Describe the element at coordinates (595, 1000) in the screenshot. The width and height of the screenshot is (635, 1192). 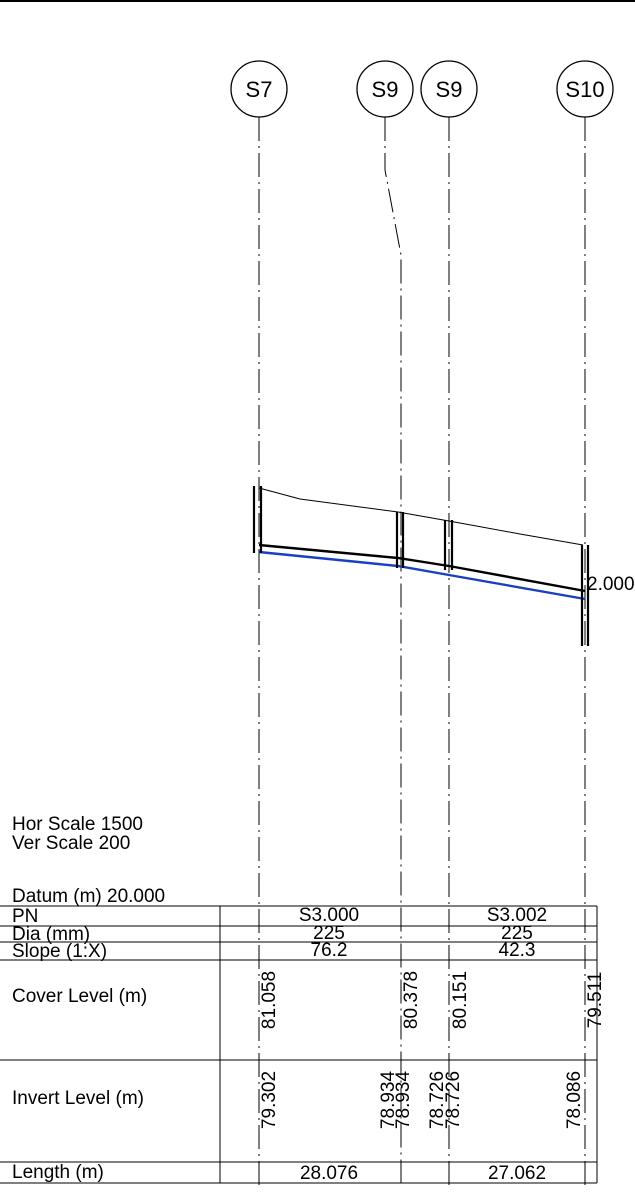
I see `cover-level-value: 79.511` at that location.